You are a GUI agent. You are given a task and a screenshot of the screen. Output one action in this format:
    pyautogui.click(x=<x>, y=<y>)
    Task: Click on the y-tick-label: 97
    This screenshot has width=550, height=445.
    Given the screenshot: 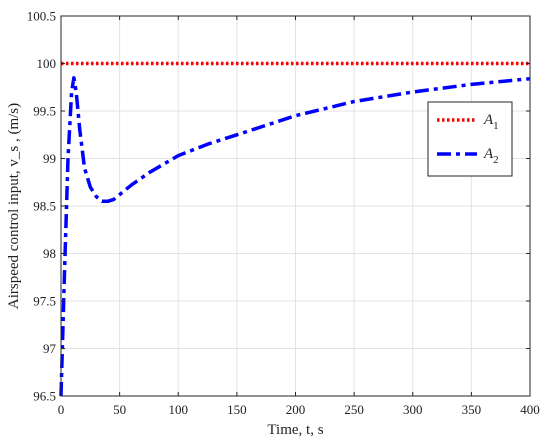 What is the action you would take?
    pyautogui.click(x=50, y=348)
    